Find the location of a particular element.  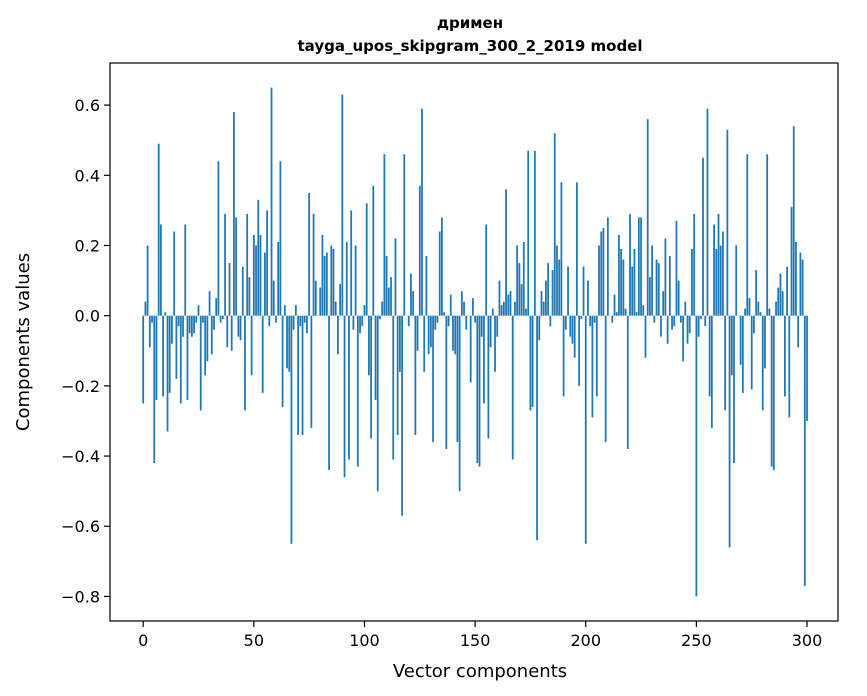

x-axis-label: Vector components is located at coordinates (480, 671).